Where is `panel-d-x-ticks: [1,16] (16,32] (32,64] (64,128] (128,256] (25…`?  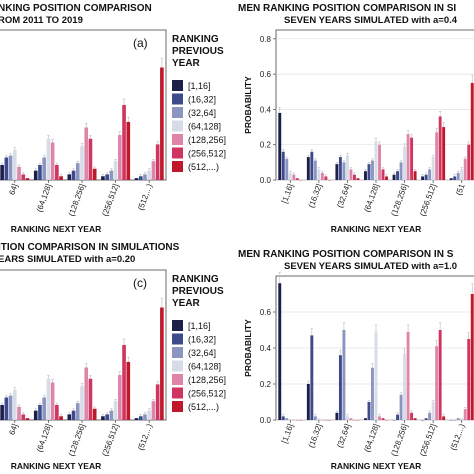 panel-d-x-ticks: [1,16] (16,32] (32,64] (64,128] (128,256] (25… is located at coordinates (373, 438).